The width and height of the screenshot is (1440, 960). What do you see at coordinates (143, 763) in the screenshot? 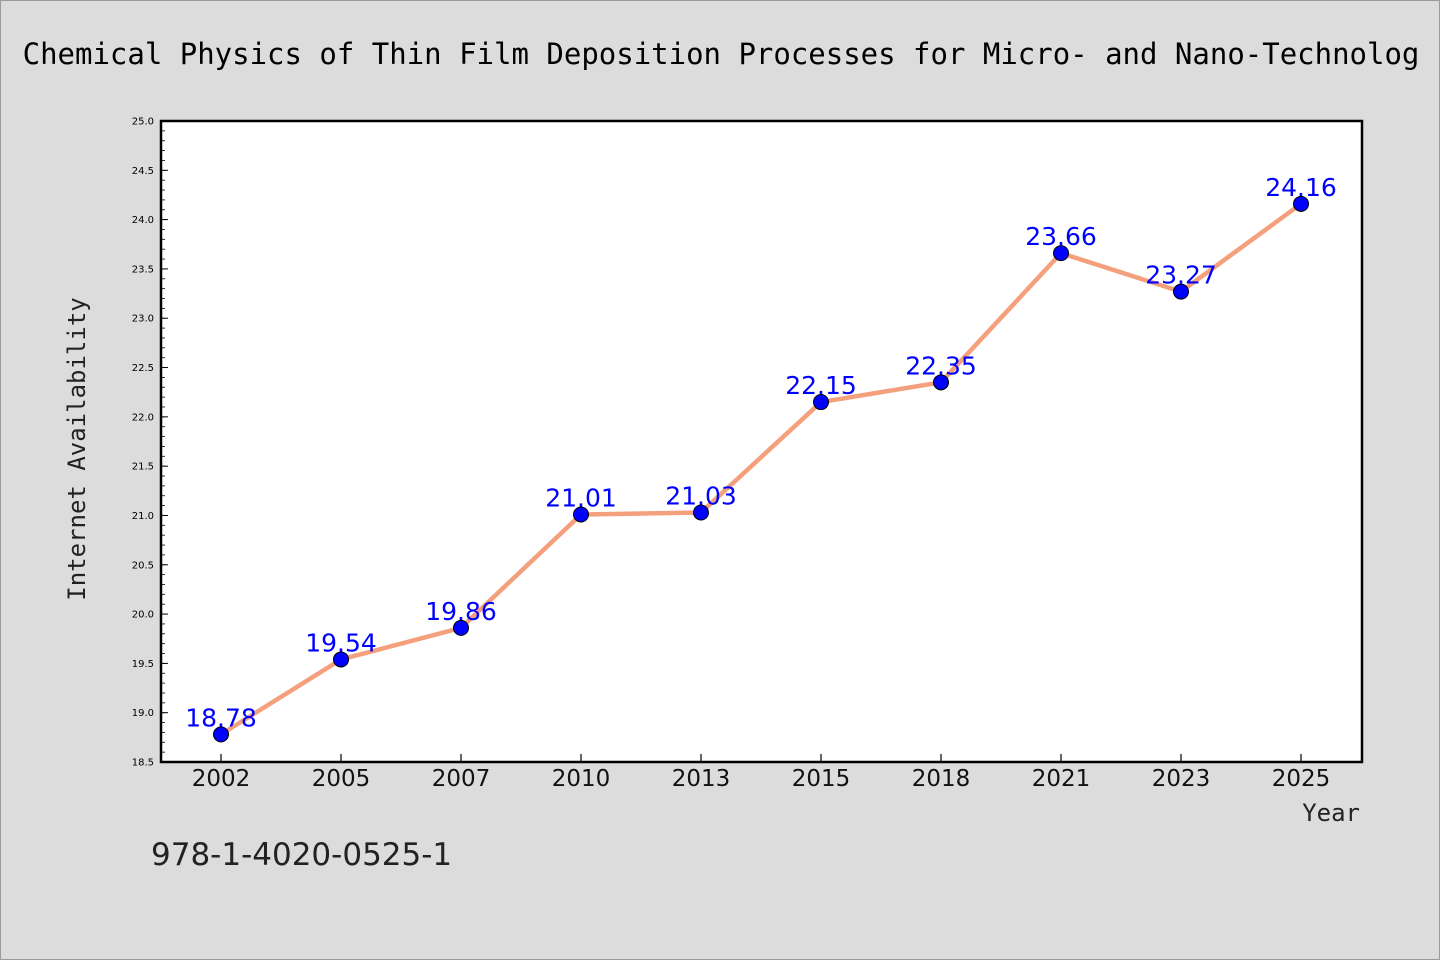
I see `y-tick-label: 18.5` at bounding box center [143, 763].